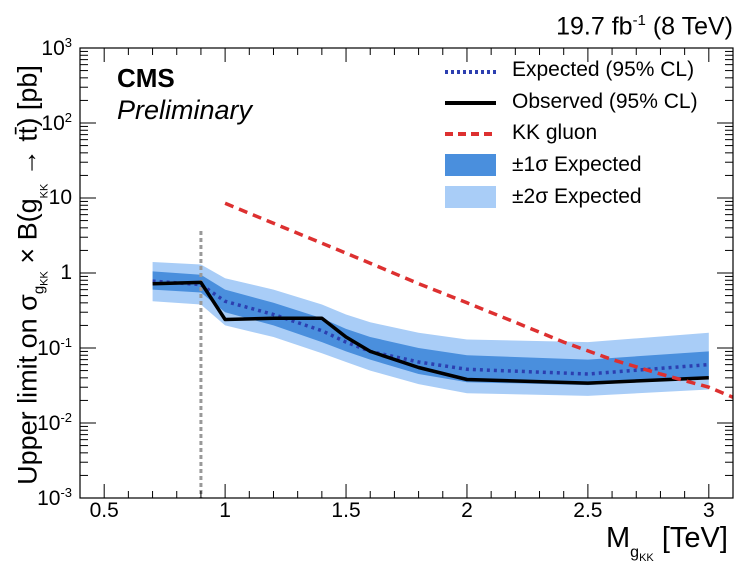 The image size is (747, 578). What do you see at coordinates (54, 347) in the screenshot?
I see `y-tick-label: 10⁻¹` at bounding box center [54, 347].